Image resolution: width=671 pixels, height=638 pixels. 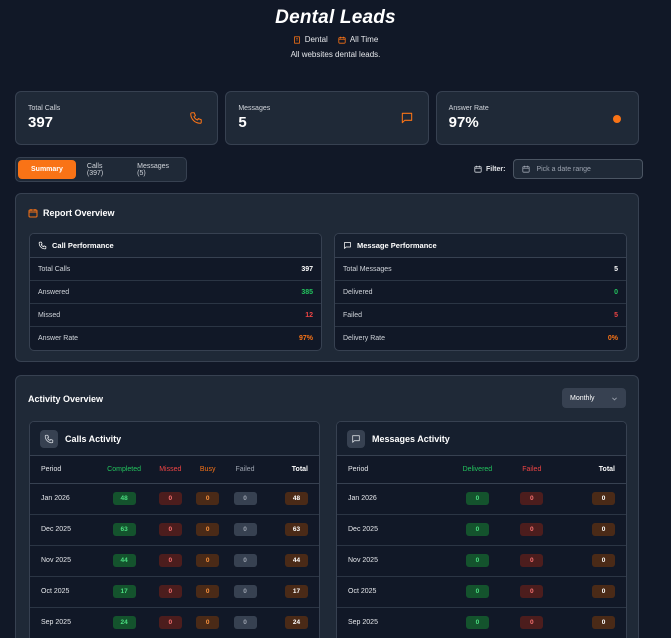 What do you see at coordinates (153, 169) in the screenshot?
I see `tab-messages: Messages (5)` at bounding box center [153, 169].